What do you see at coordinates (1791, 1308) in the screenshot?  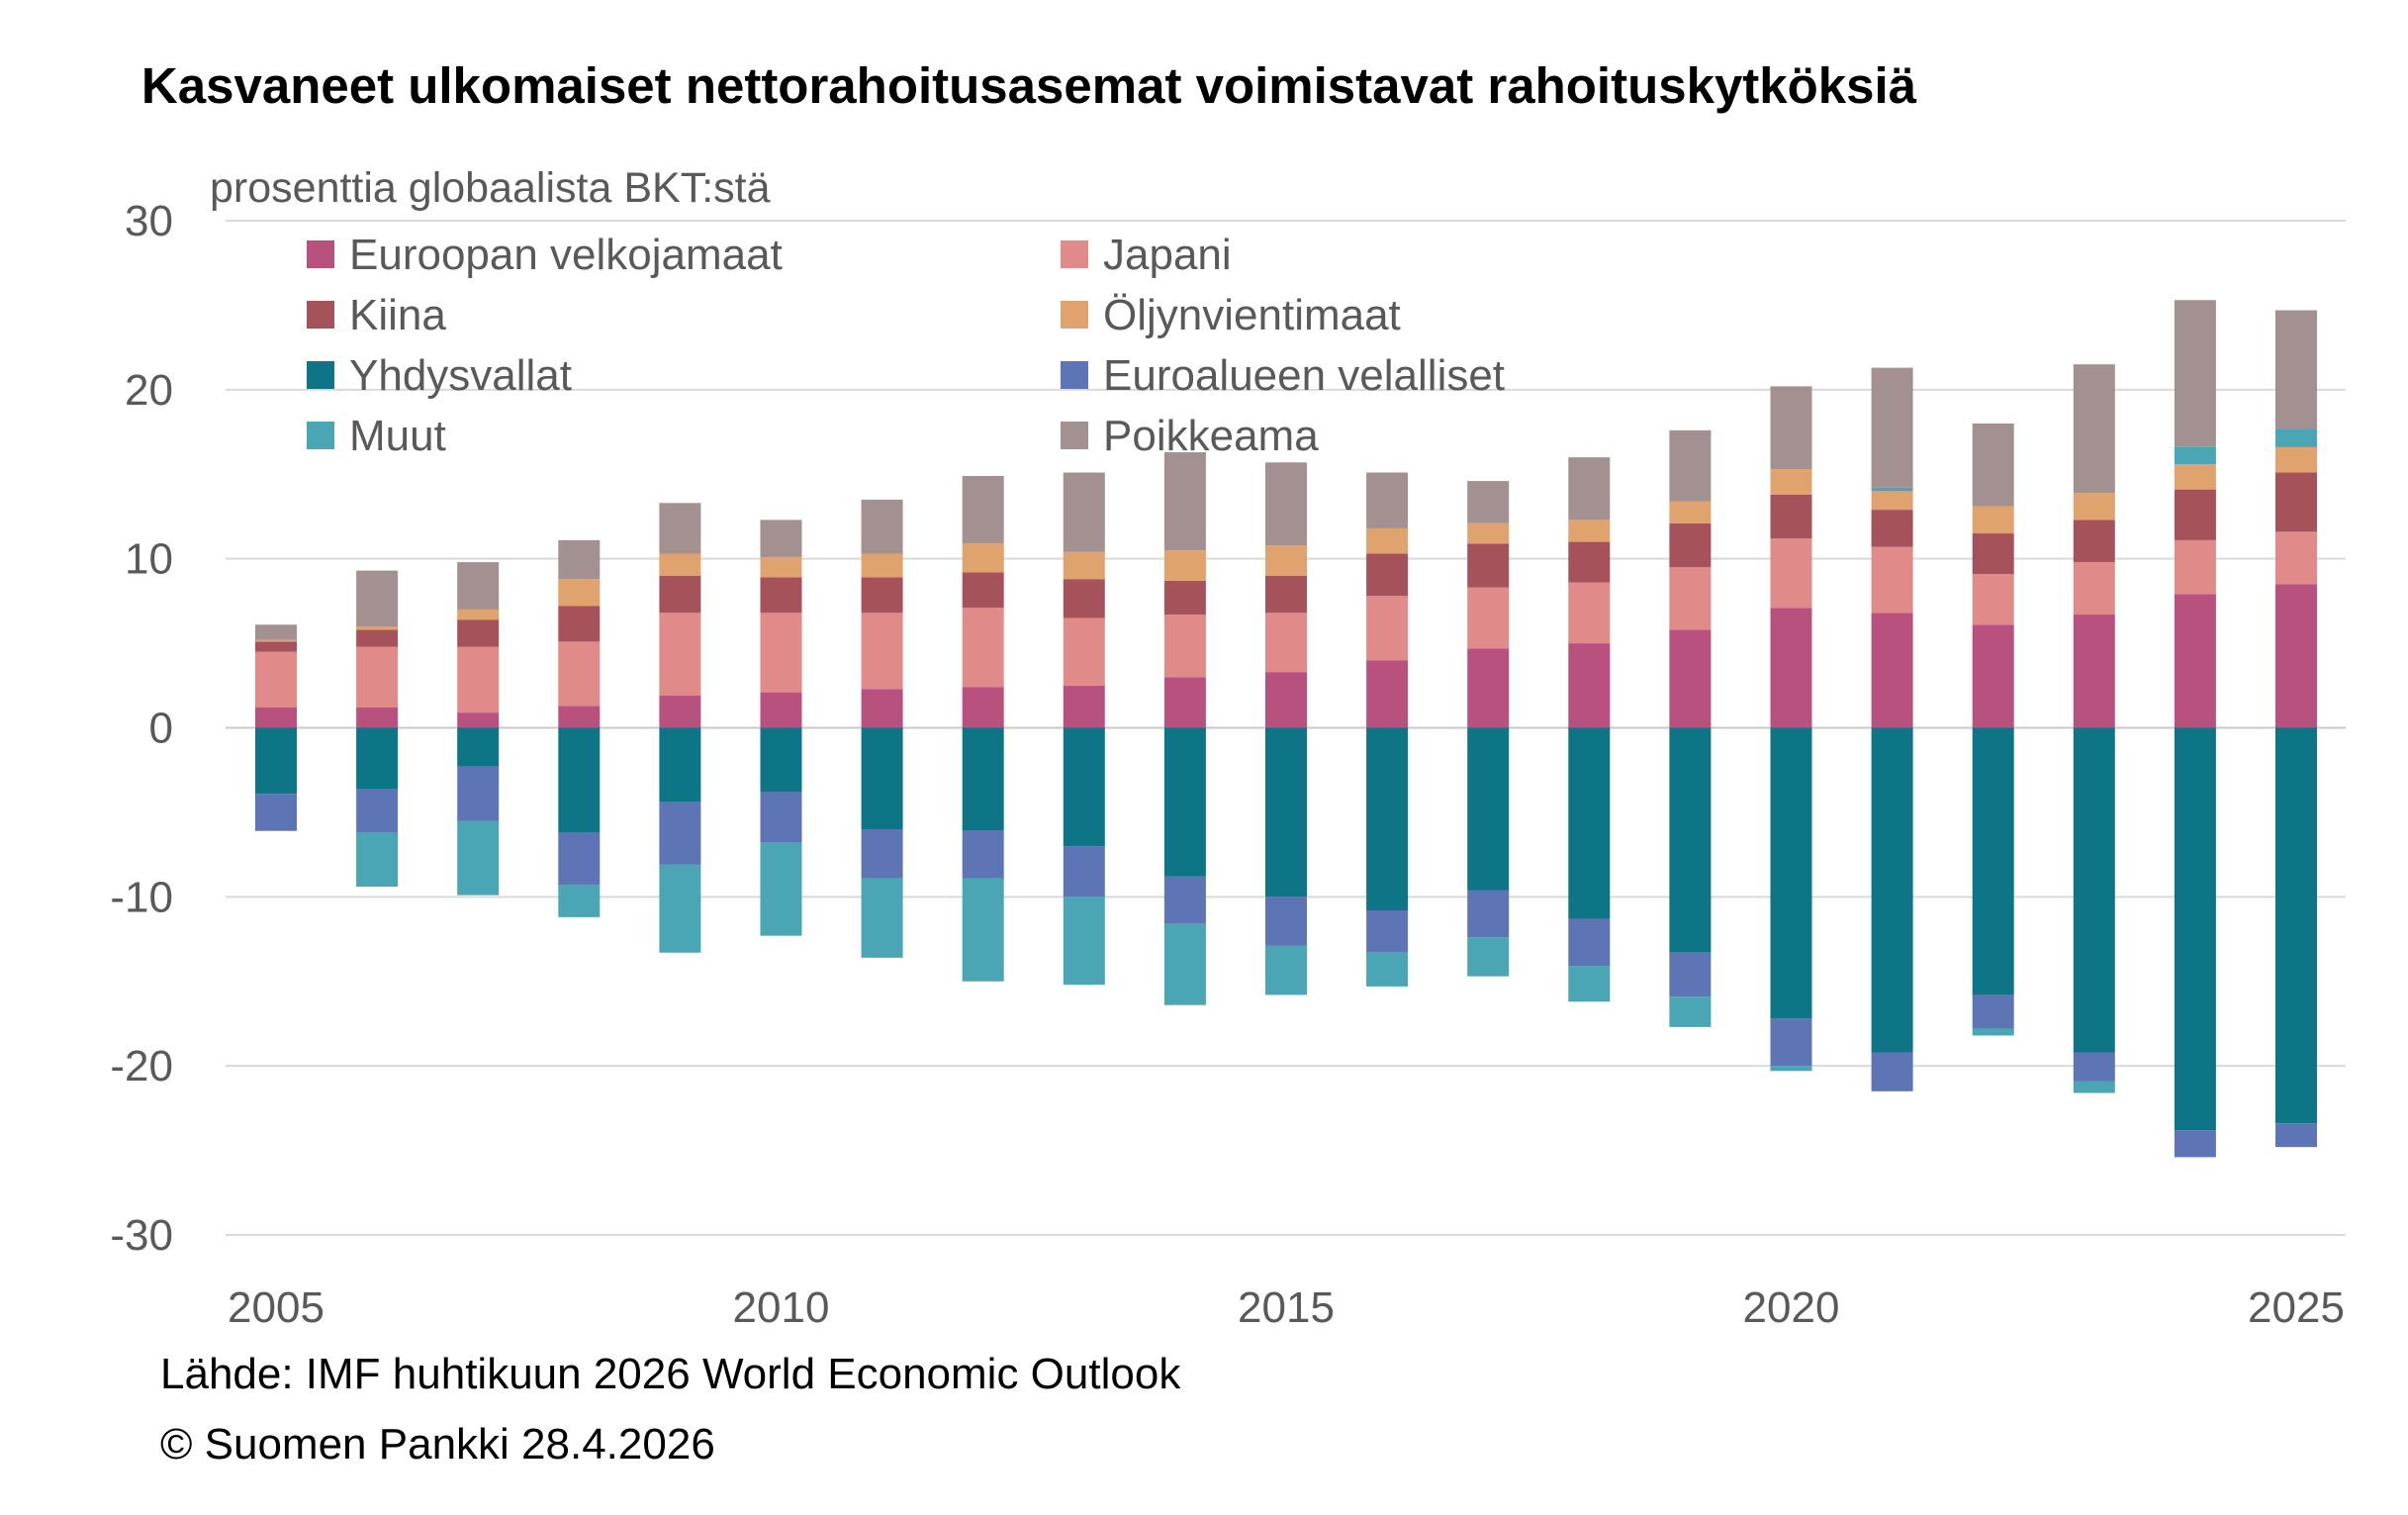 I see `x-tick-label: 2020` at bounding box center [1791, 1308].